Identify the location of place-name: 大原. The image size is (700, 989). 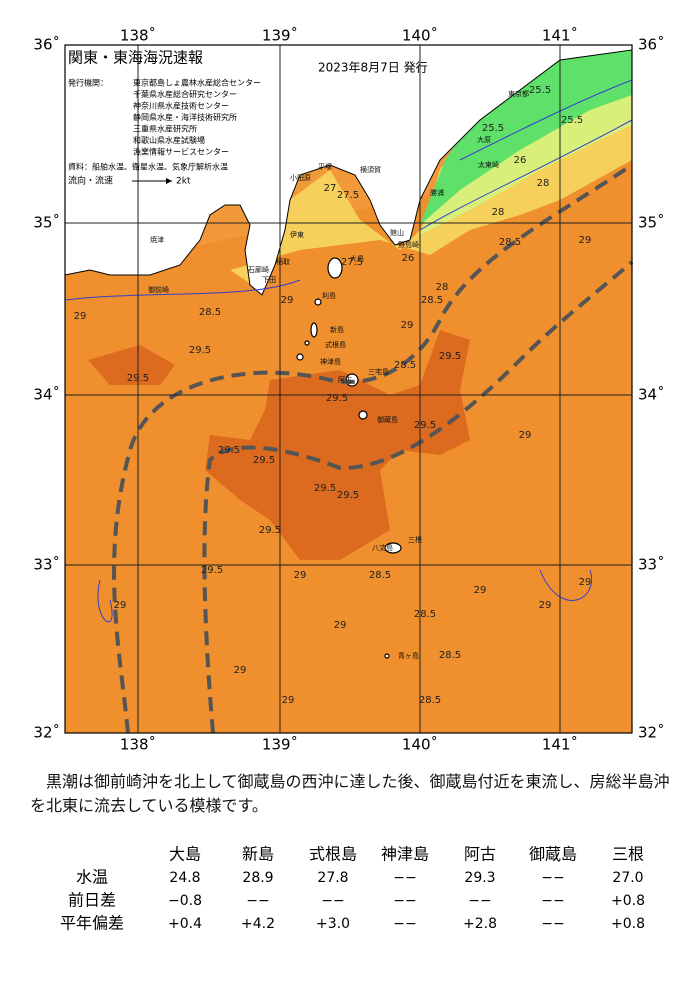
(484, 139).